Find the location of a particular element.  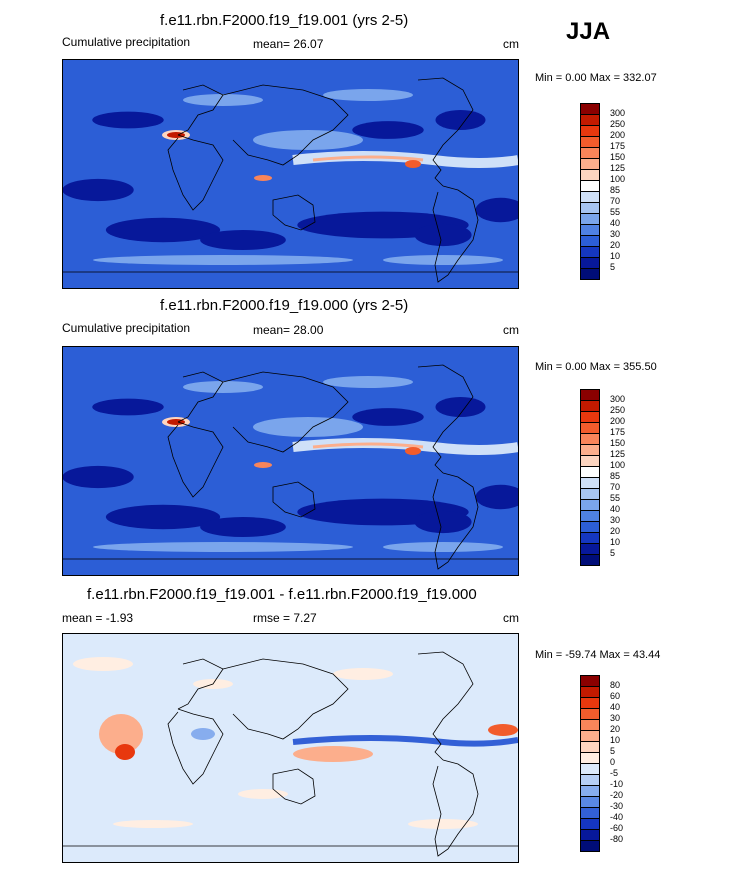

colorbar-label: -10 is located at coordinates (617, 784).